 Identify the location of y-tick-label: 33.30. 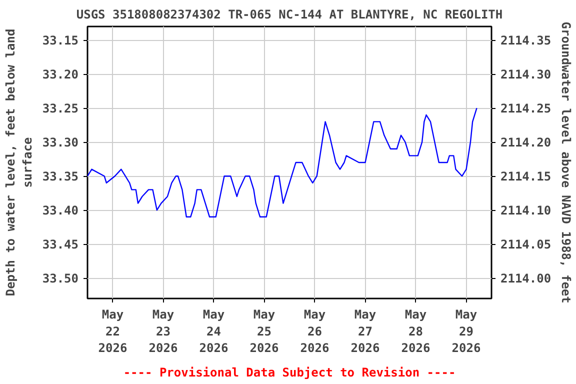
(60, 143).